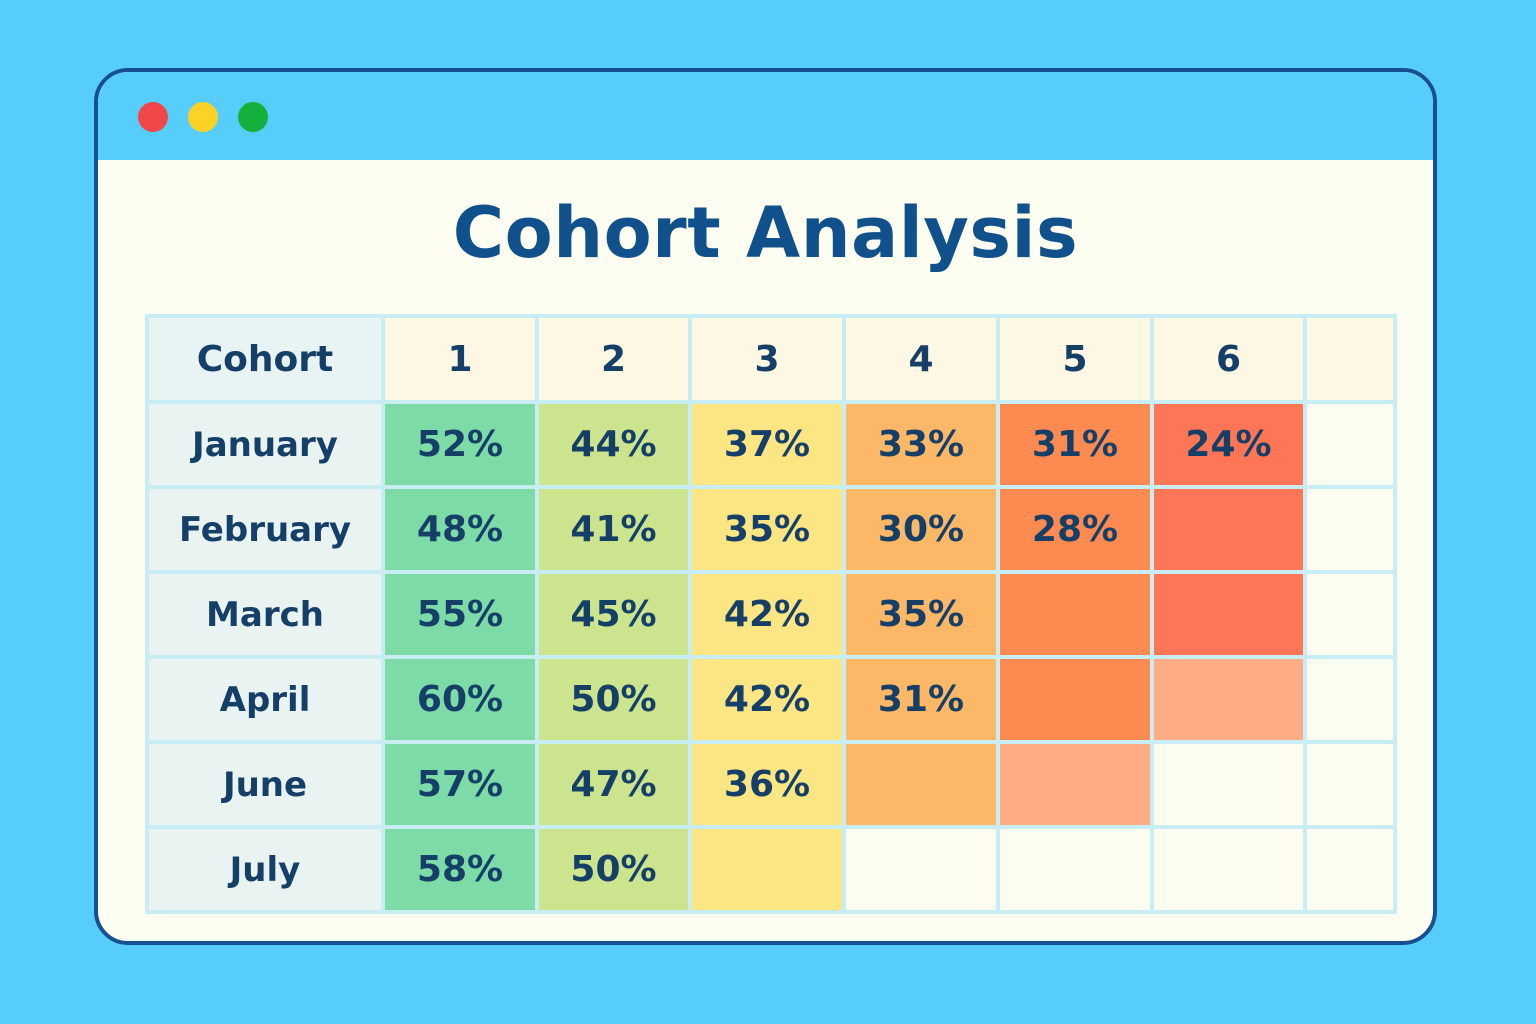 Image resolution: width=1536 pixels, height=1024 pixels. Describe the element at coordinates (265, 444) in the screenshot. I see `cohort-row-label: January` at that location.